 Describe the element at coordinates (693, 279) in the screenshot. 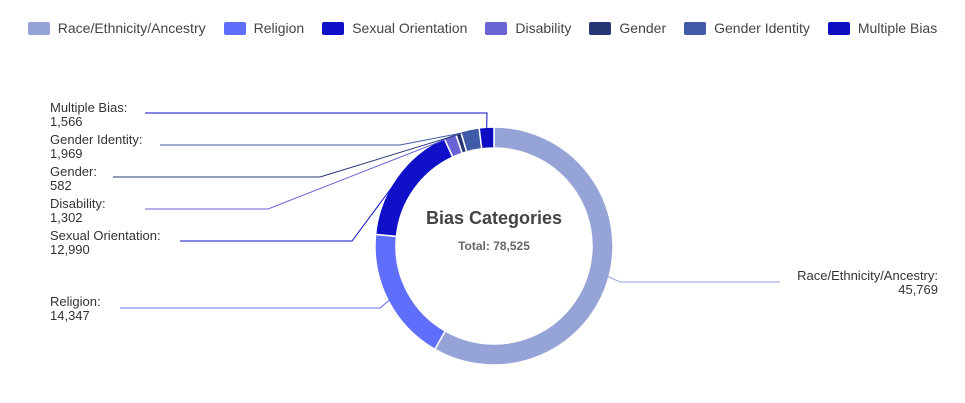

I see `leader-line-race-ethnicity-ancestry` at that location.